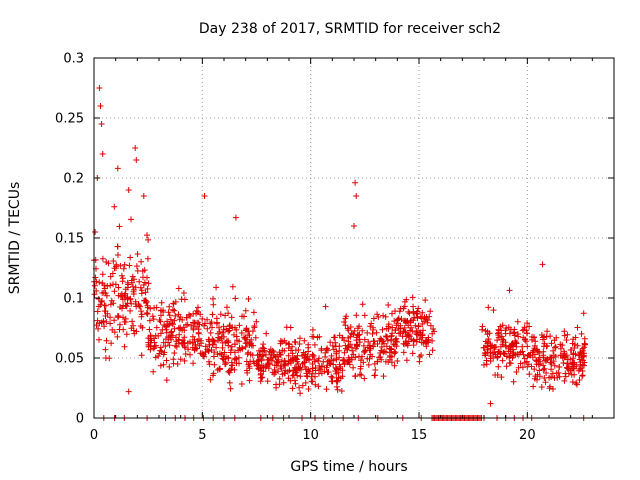 The image size is (640, 480). I want to click on y-tick-label: 0.15, so click(69, 239).